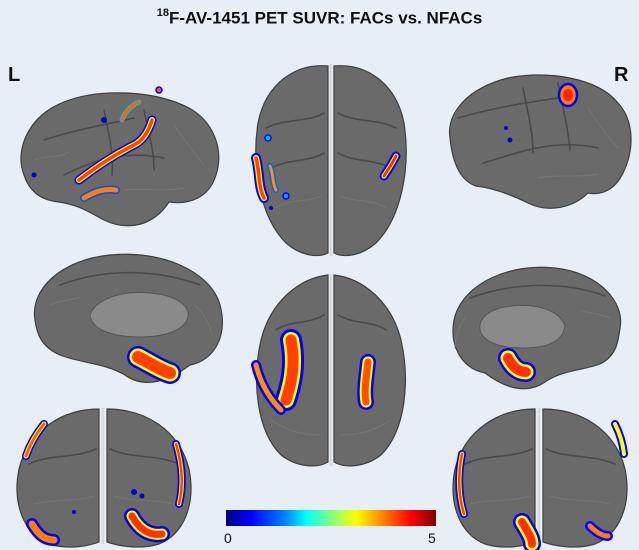 The height and width of the screenshot is (550, 639). I want to click on colorbar-max-label: 5, so click(432, 538).